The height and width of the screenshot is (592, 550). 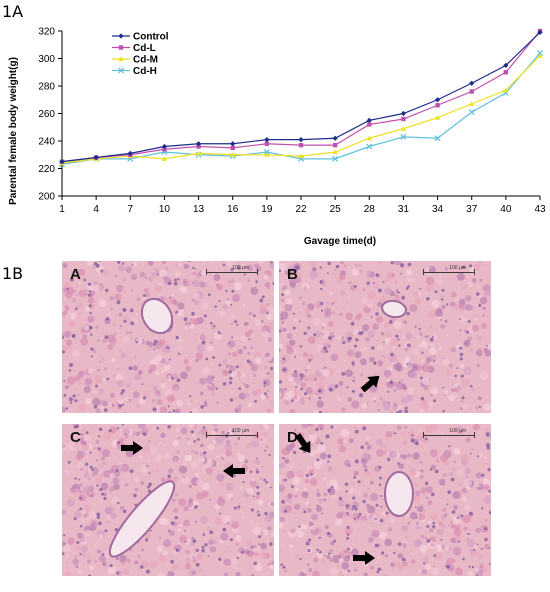 What do you see at coordinates (472, 209) in the screenshot?
I see `x-tick-label: 37` at bounding box center [472, 209].